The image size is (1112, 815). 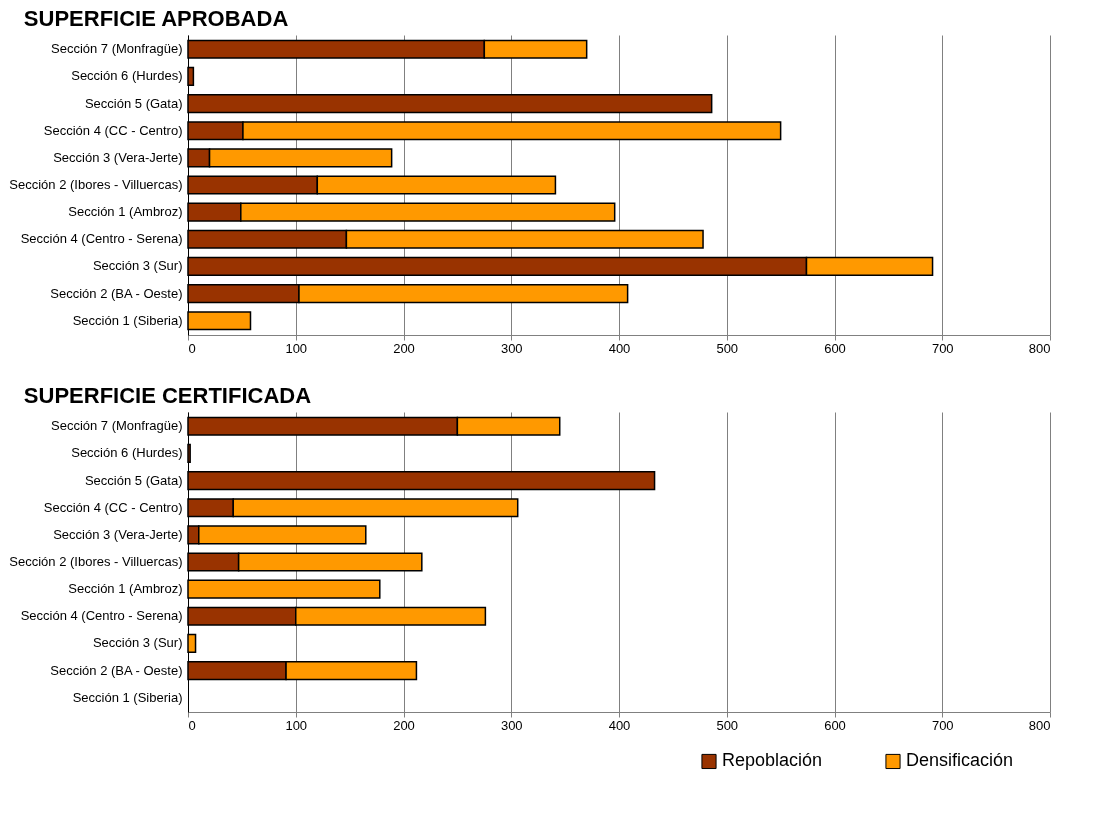 What do you see at coordinates (960, 760) in the screenshot?
I see `legend-label: Densificación` at bounding box center [960, 760].